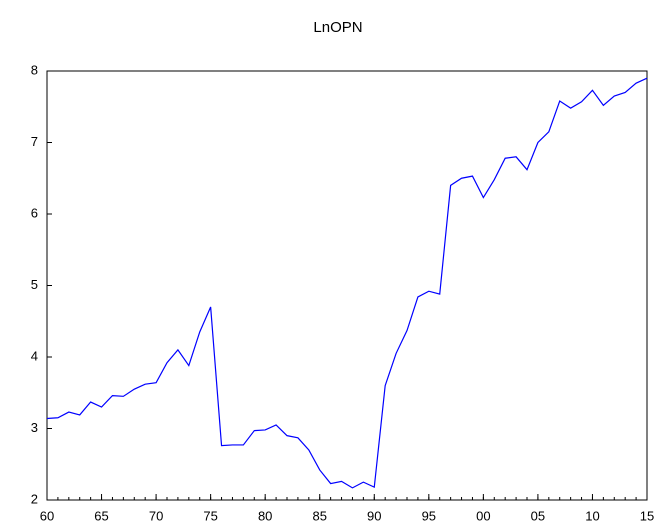 This screenshot has height=526, width=656. I want to click on y-tick-label: 5, so click(34, 284).